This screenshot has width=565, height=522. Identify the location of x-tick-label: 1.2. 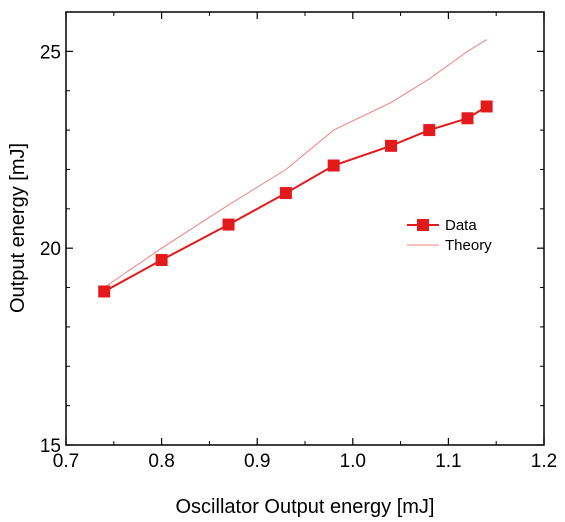
(544, 461).